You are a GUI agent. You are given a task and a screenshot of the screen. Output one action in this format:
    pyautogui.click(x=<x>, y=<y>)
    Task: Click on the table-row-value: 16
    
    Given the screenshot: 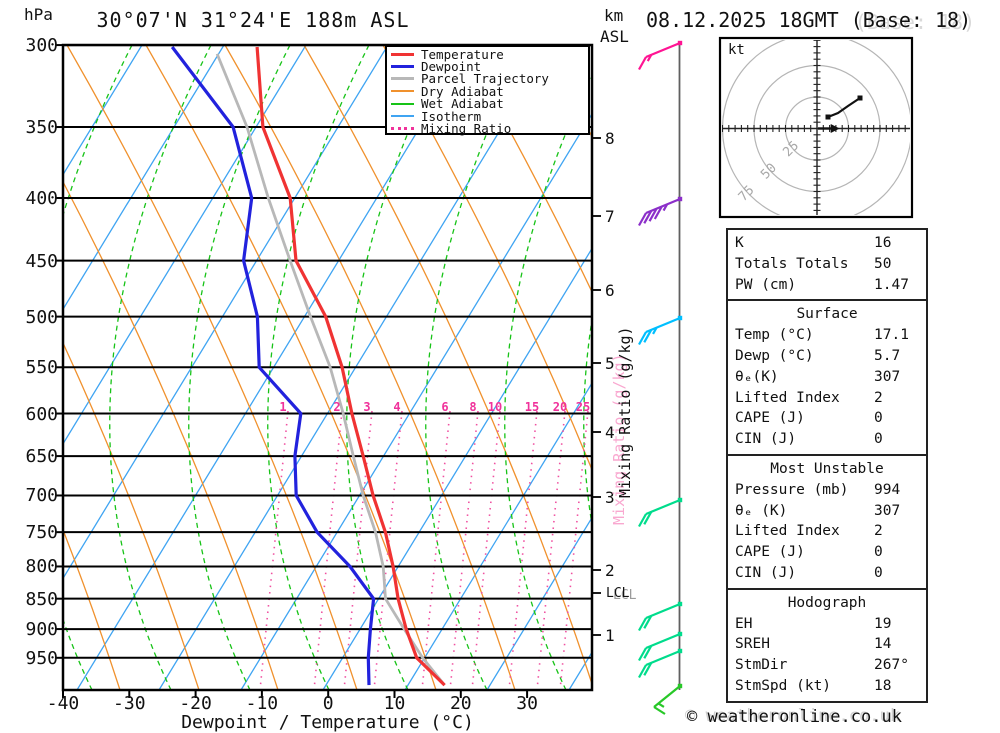 What is the action you would take?
    pyautogui.click(x=883, y=243)
    